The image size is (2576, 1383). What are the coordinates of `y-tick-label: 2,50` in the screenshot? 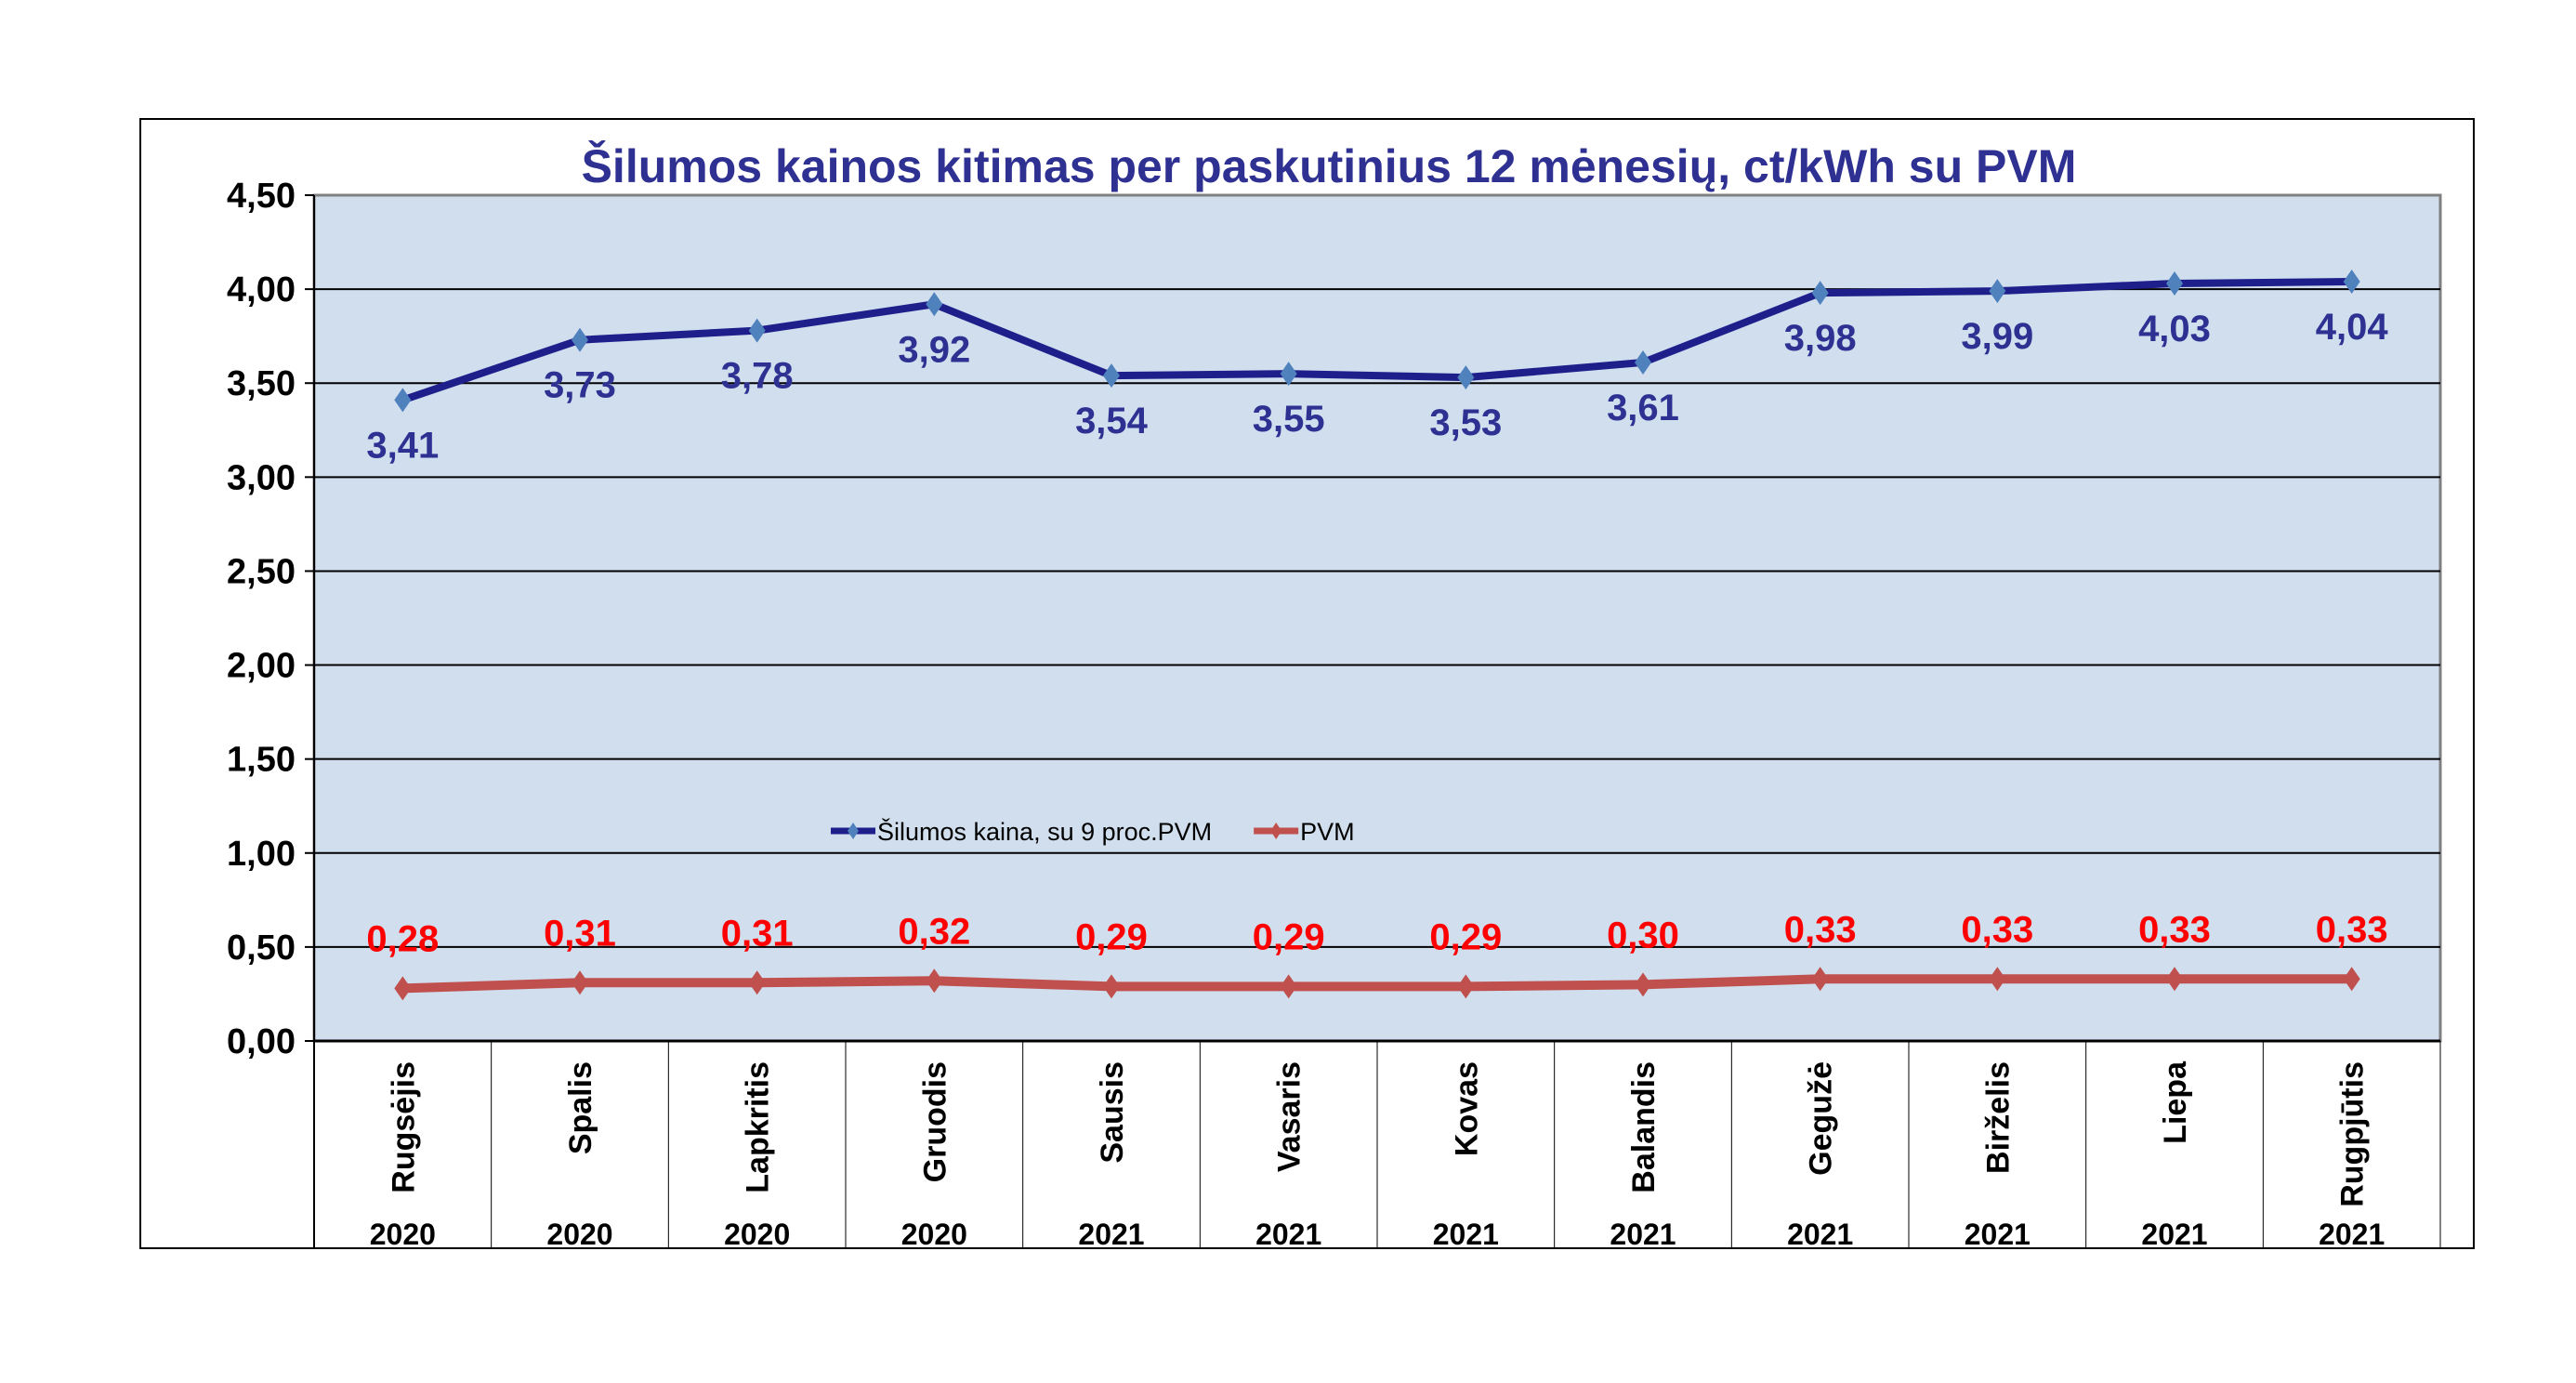 It's located at (261, 571).